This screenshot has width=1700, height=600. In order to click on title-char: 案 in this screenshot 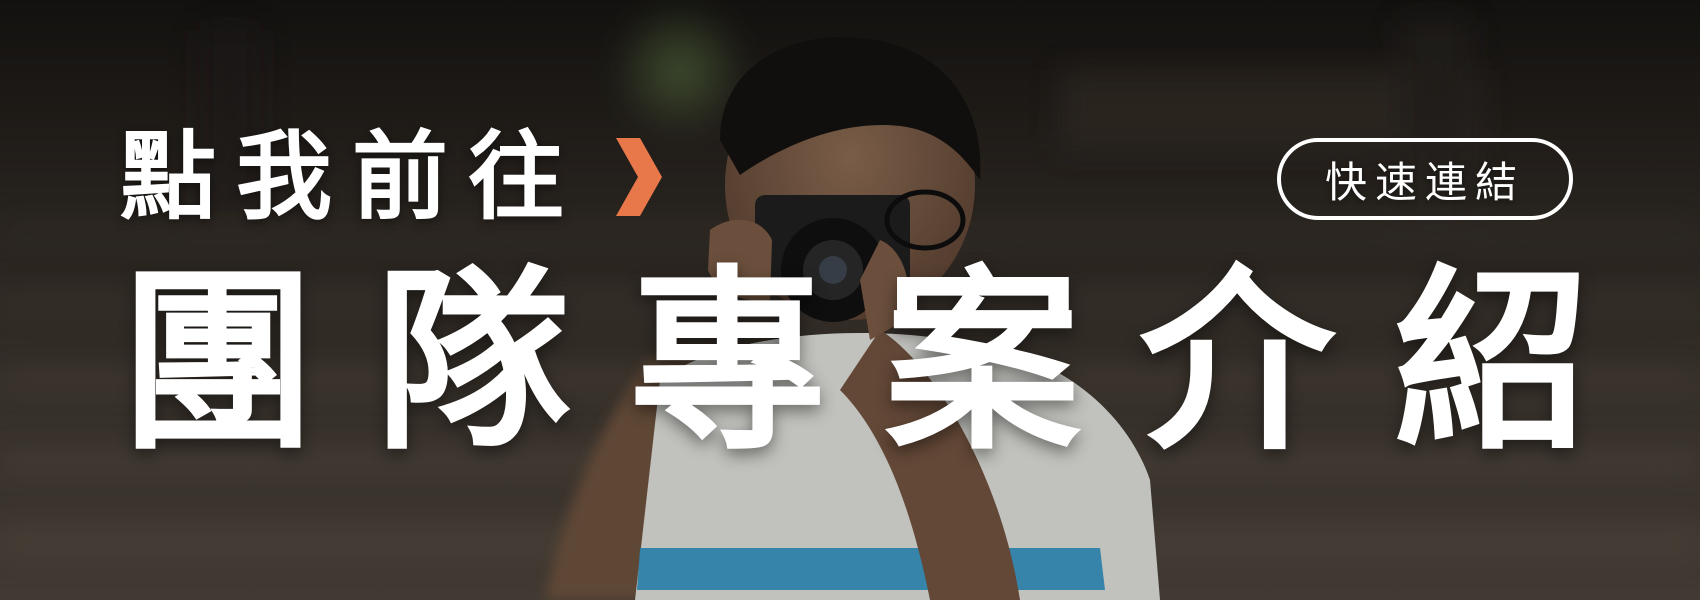, I will do `click(982, 363)`.